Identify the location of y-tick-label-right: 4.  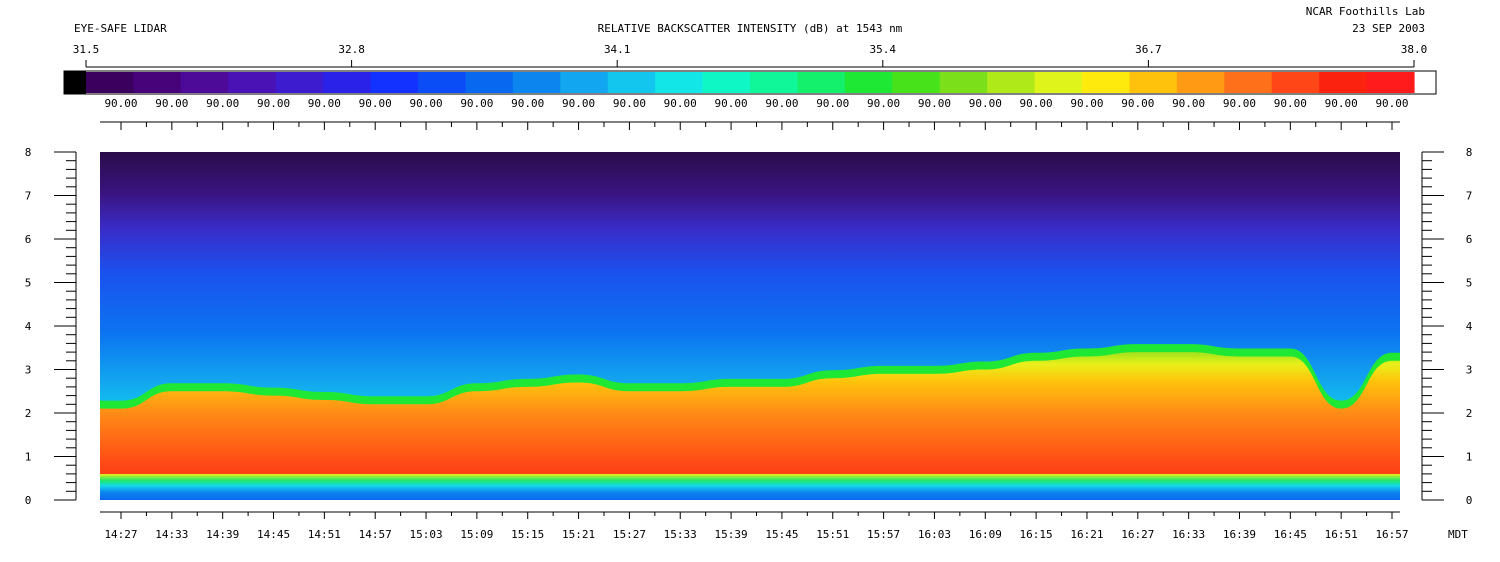
(1469, 326).